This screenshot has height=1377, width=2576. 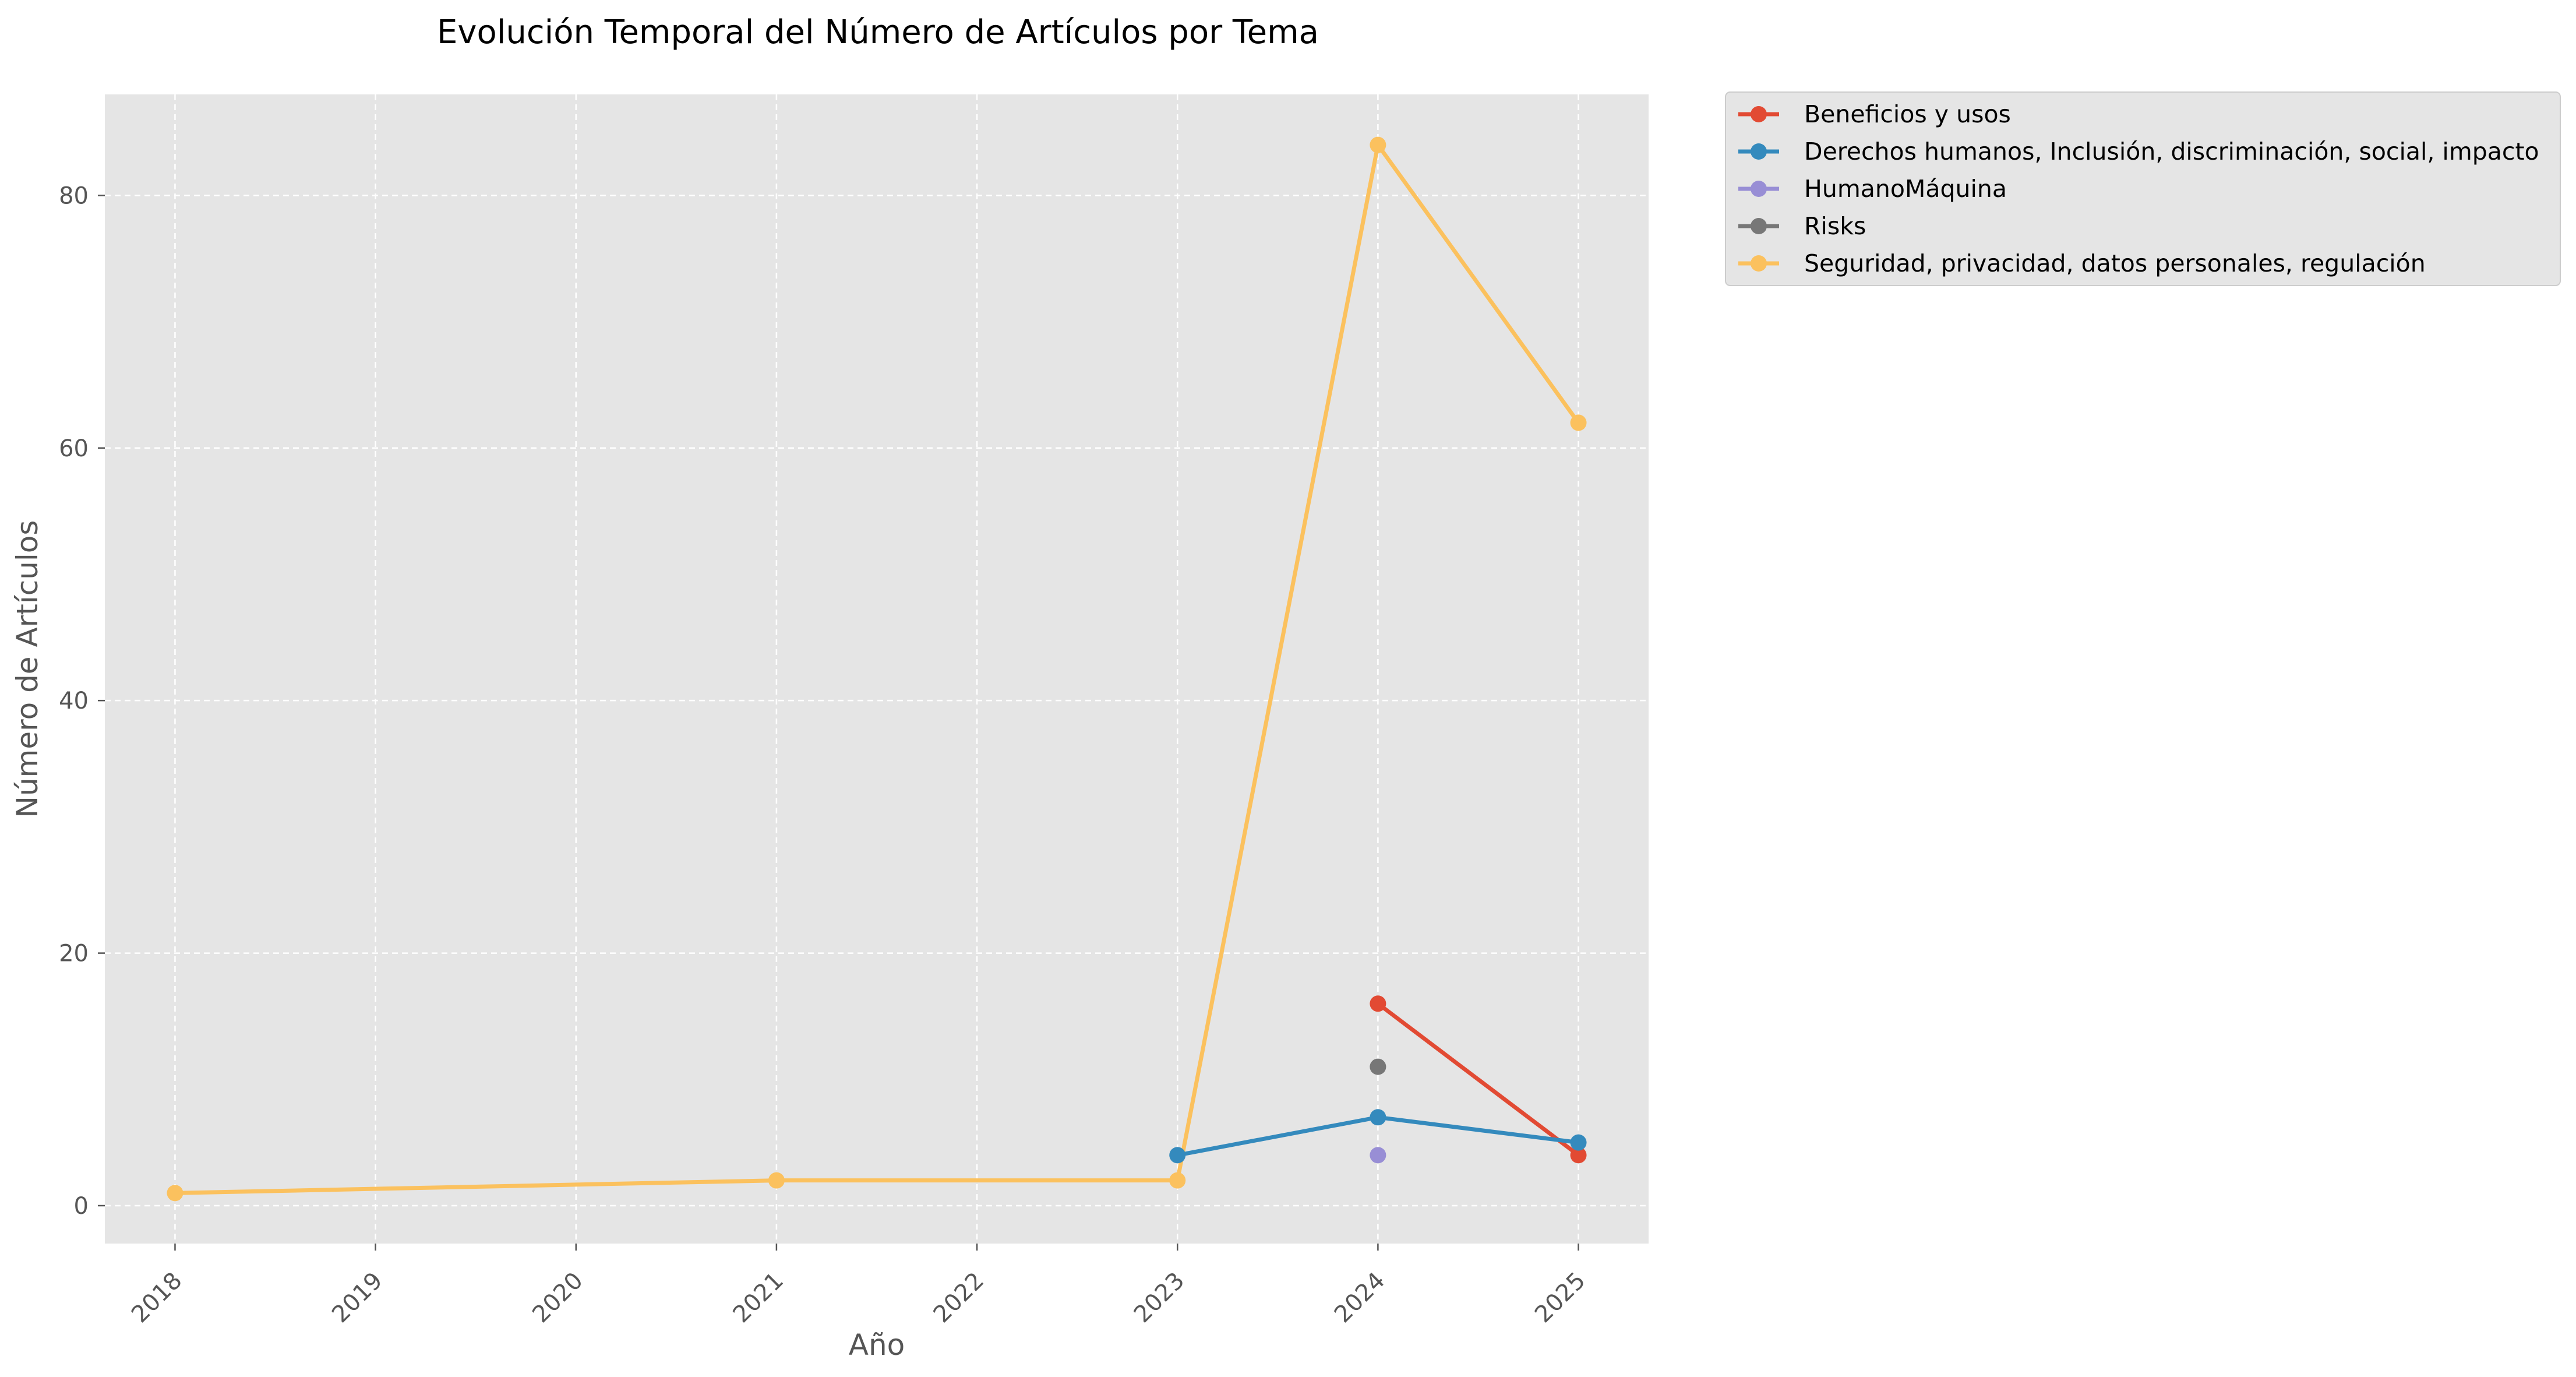 I want to click on y-tick-label: 0, so click(x=82, y=1206).